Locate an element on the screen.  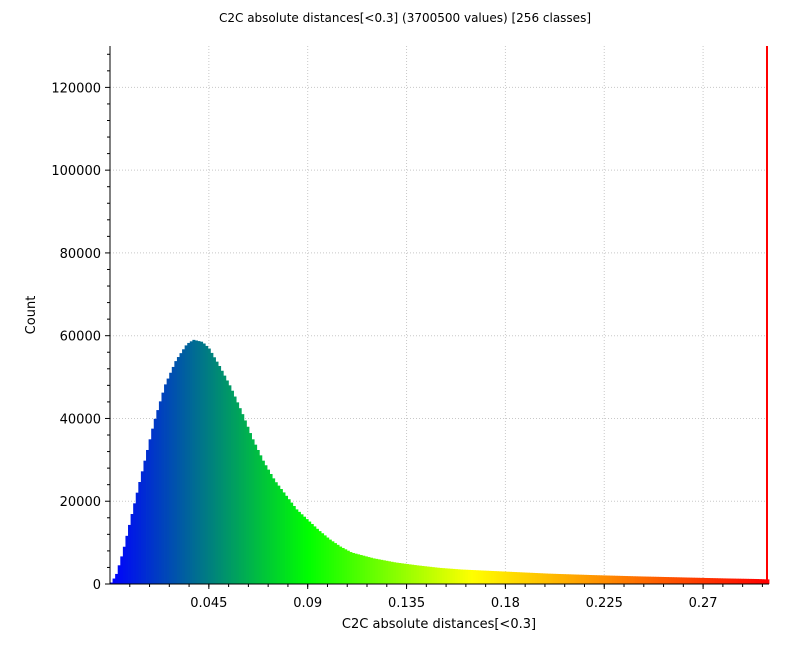
x-tick-label: 0.135 is located at coordinates (406, 603).